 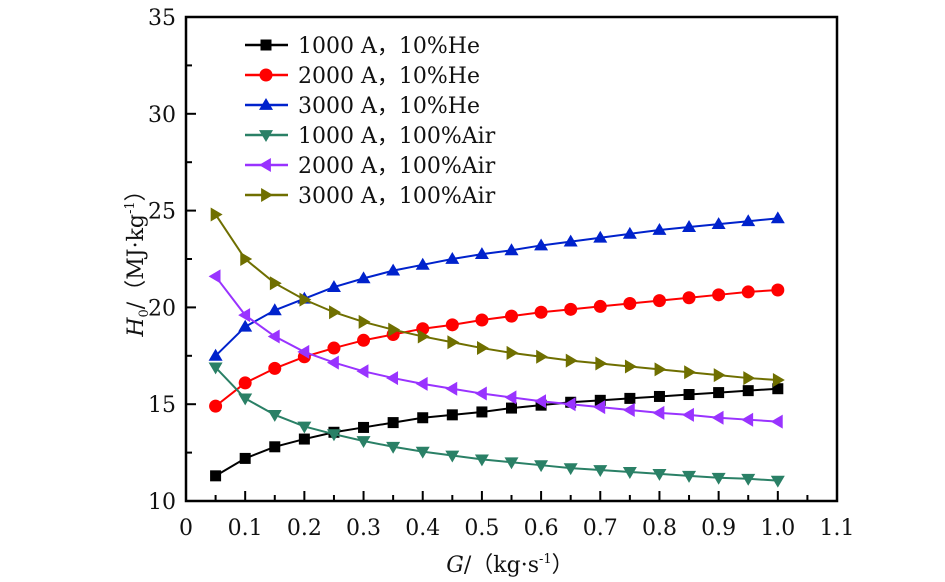 What do you see at coordinates (162, 502) in the screenshot?
I see `y-tick-label: 10` at bounding box center [162, 502].